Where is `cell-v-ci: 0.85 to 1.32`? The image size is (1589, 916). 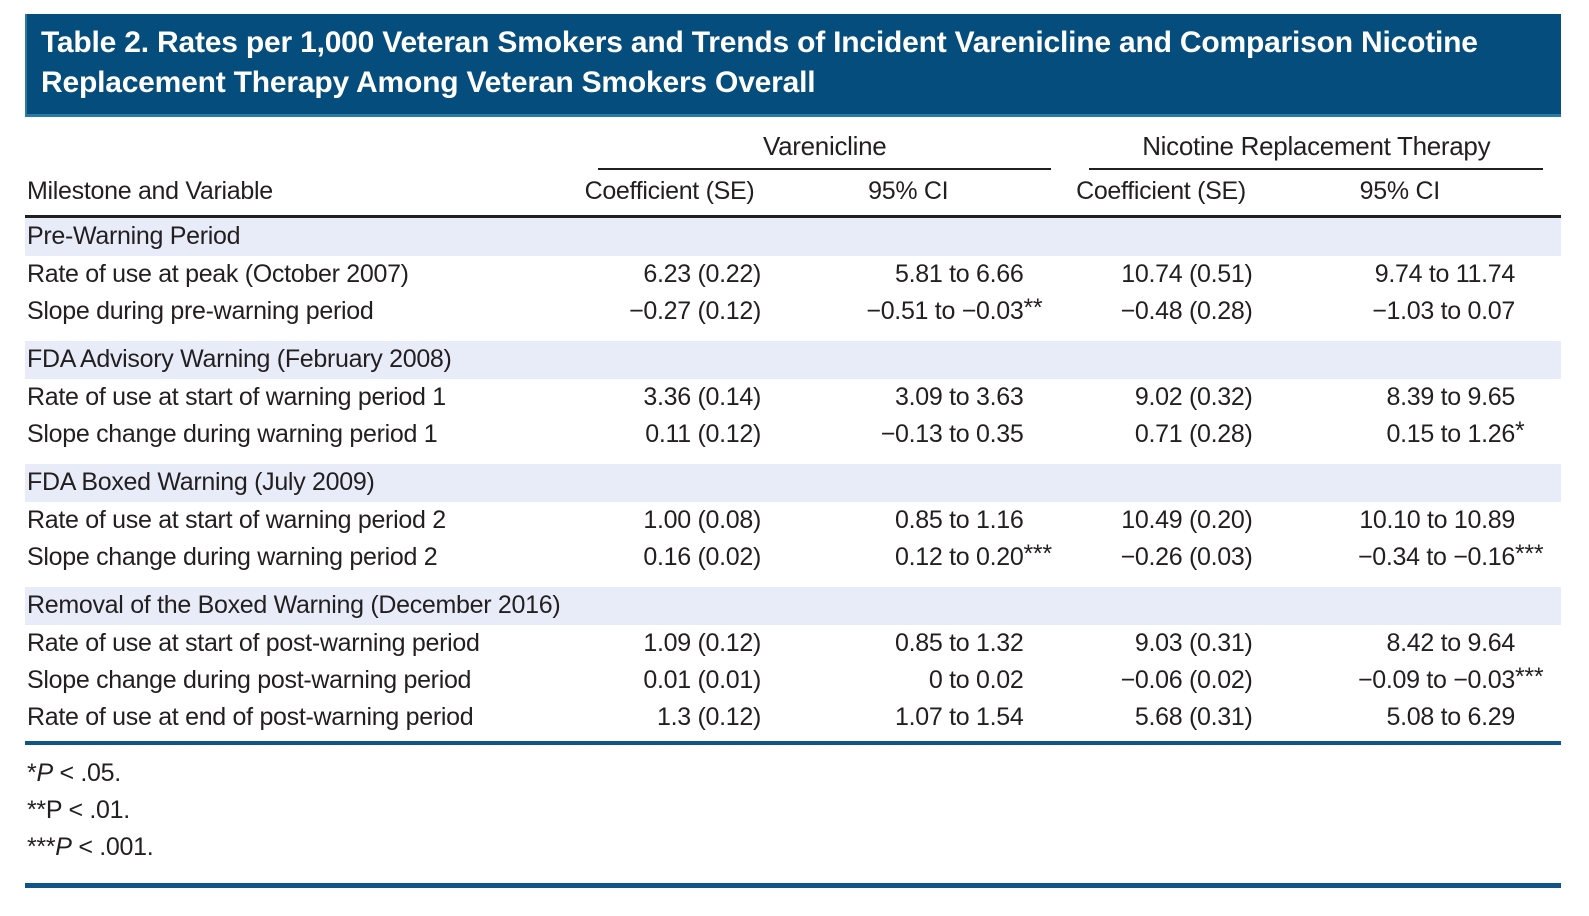
cell-v-ci: 0.85 to 1.32 is located at coordinates (959, 643).